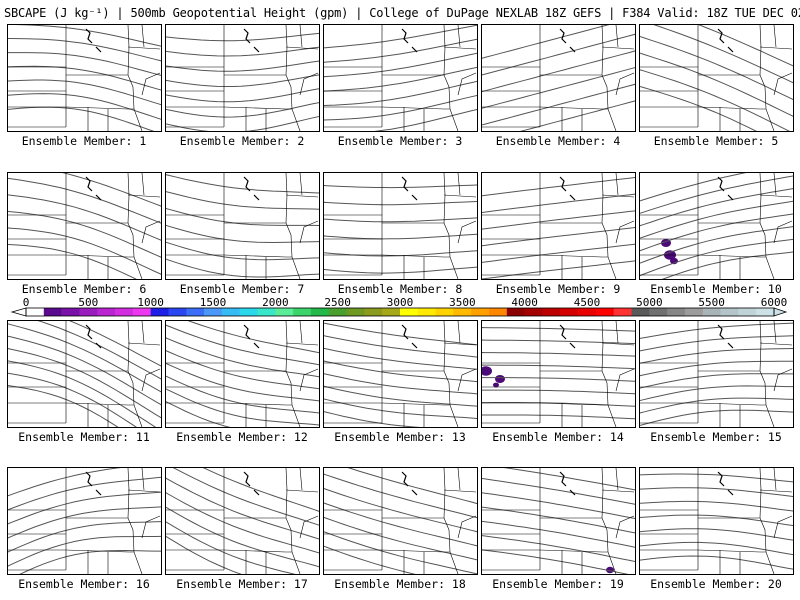 Image resolution: width=800 pixels, height=600 pixels. Describe the element at coordinates (711, 302) in the screenshot. I see `colorbar-tick-label: 5500` at that location.